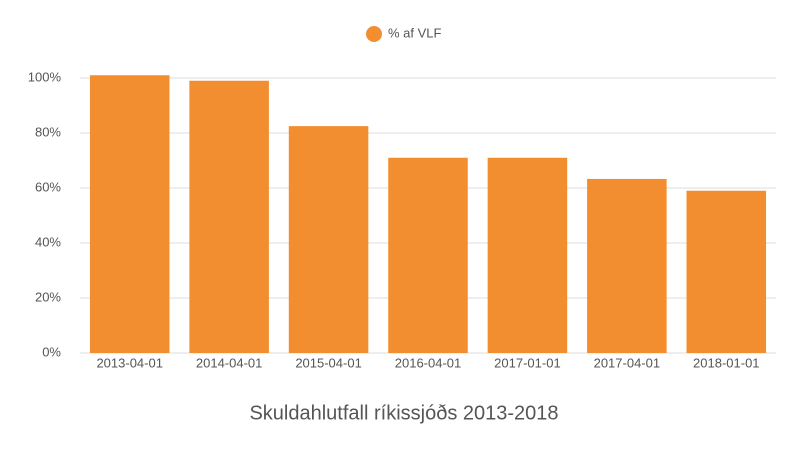  What do you see at coordinates (48, 241) in the screenshot?
I see `y-tick-label: 40%` at bounding box center [48, 241].